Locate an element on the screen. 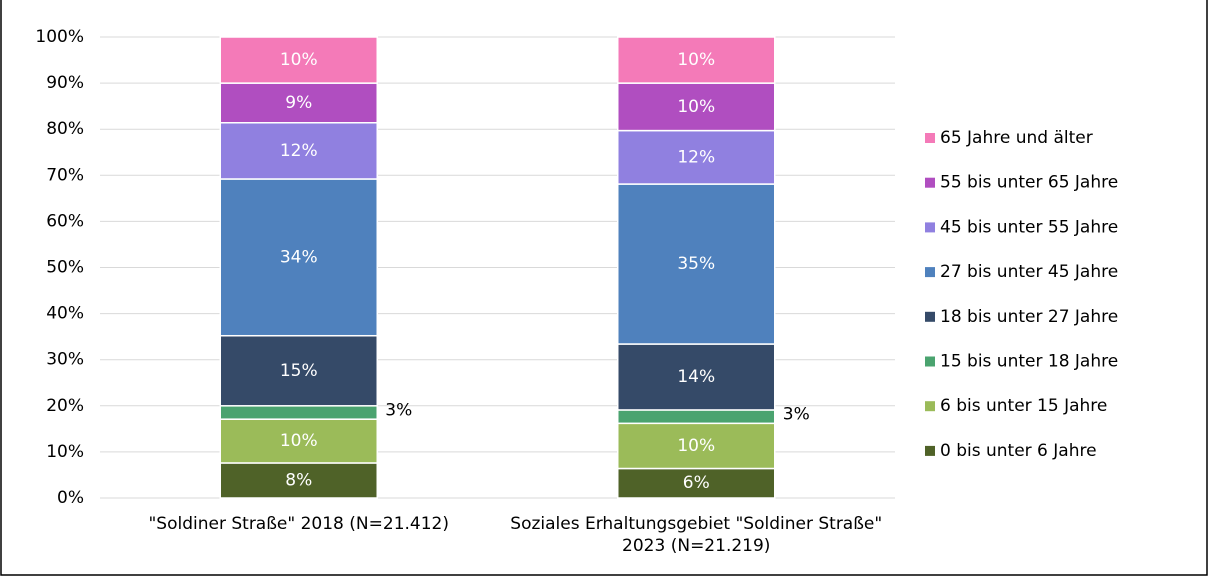 The height and width of the screenshot is (577, 1209). y-tick-label: 20% is located at coordinates (65, 406).